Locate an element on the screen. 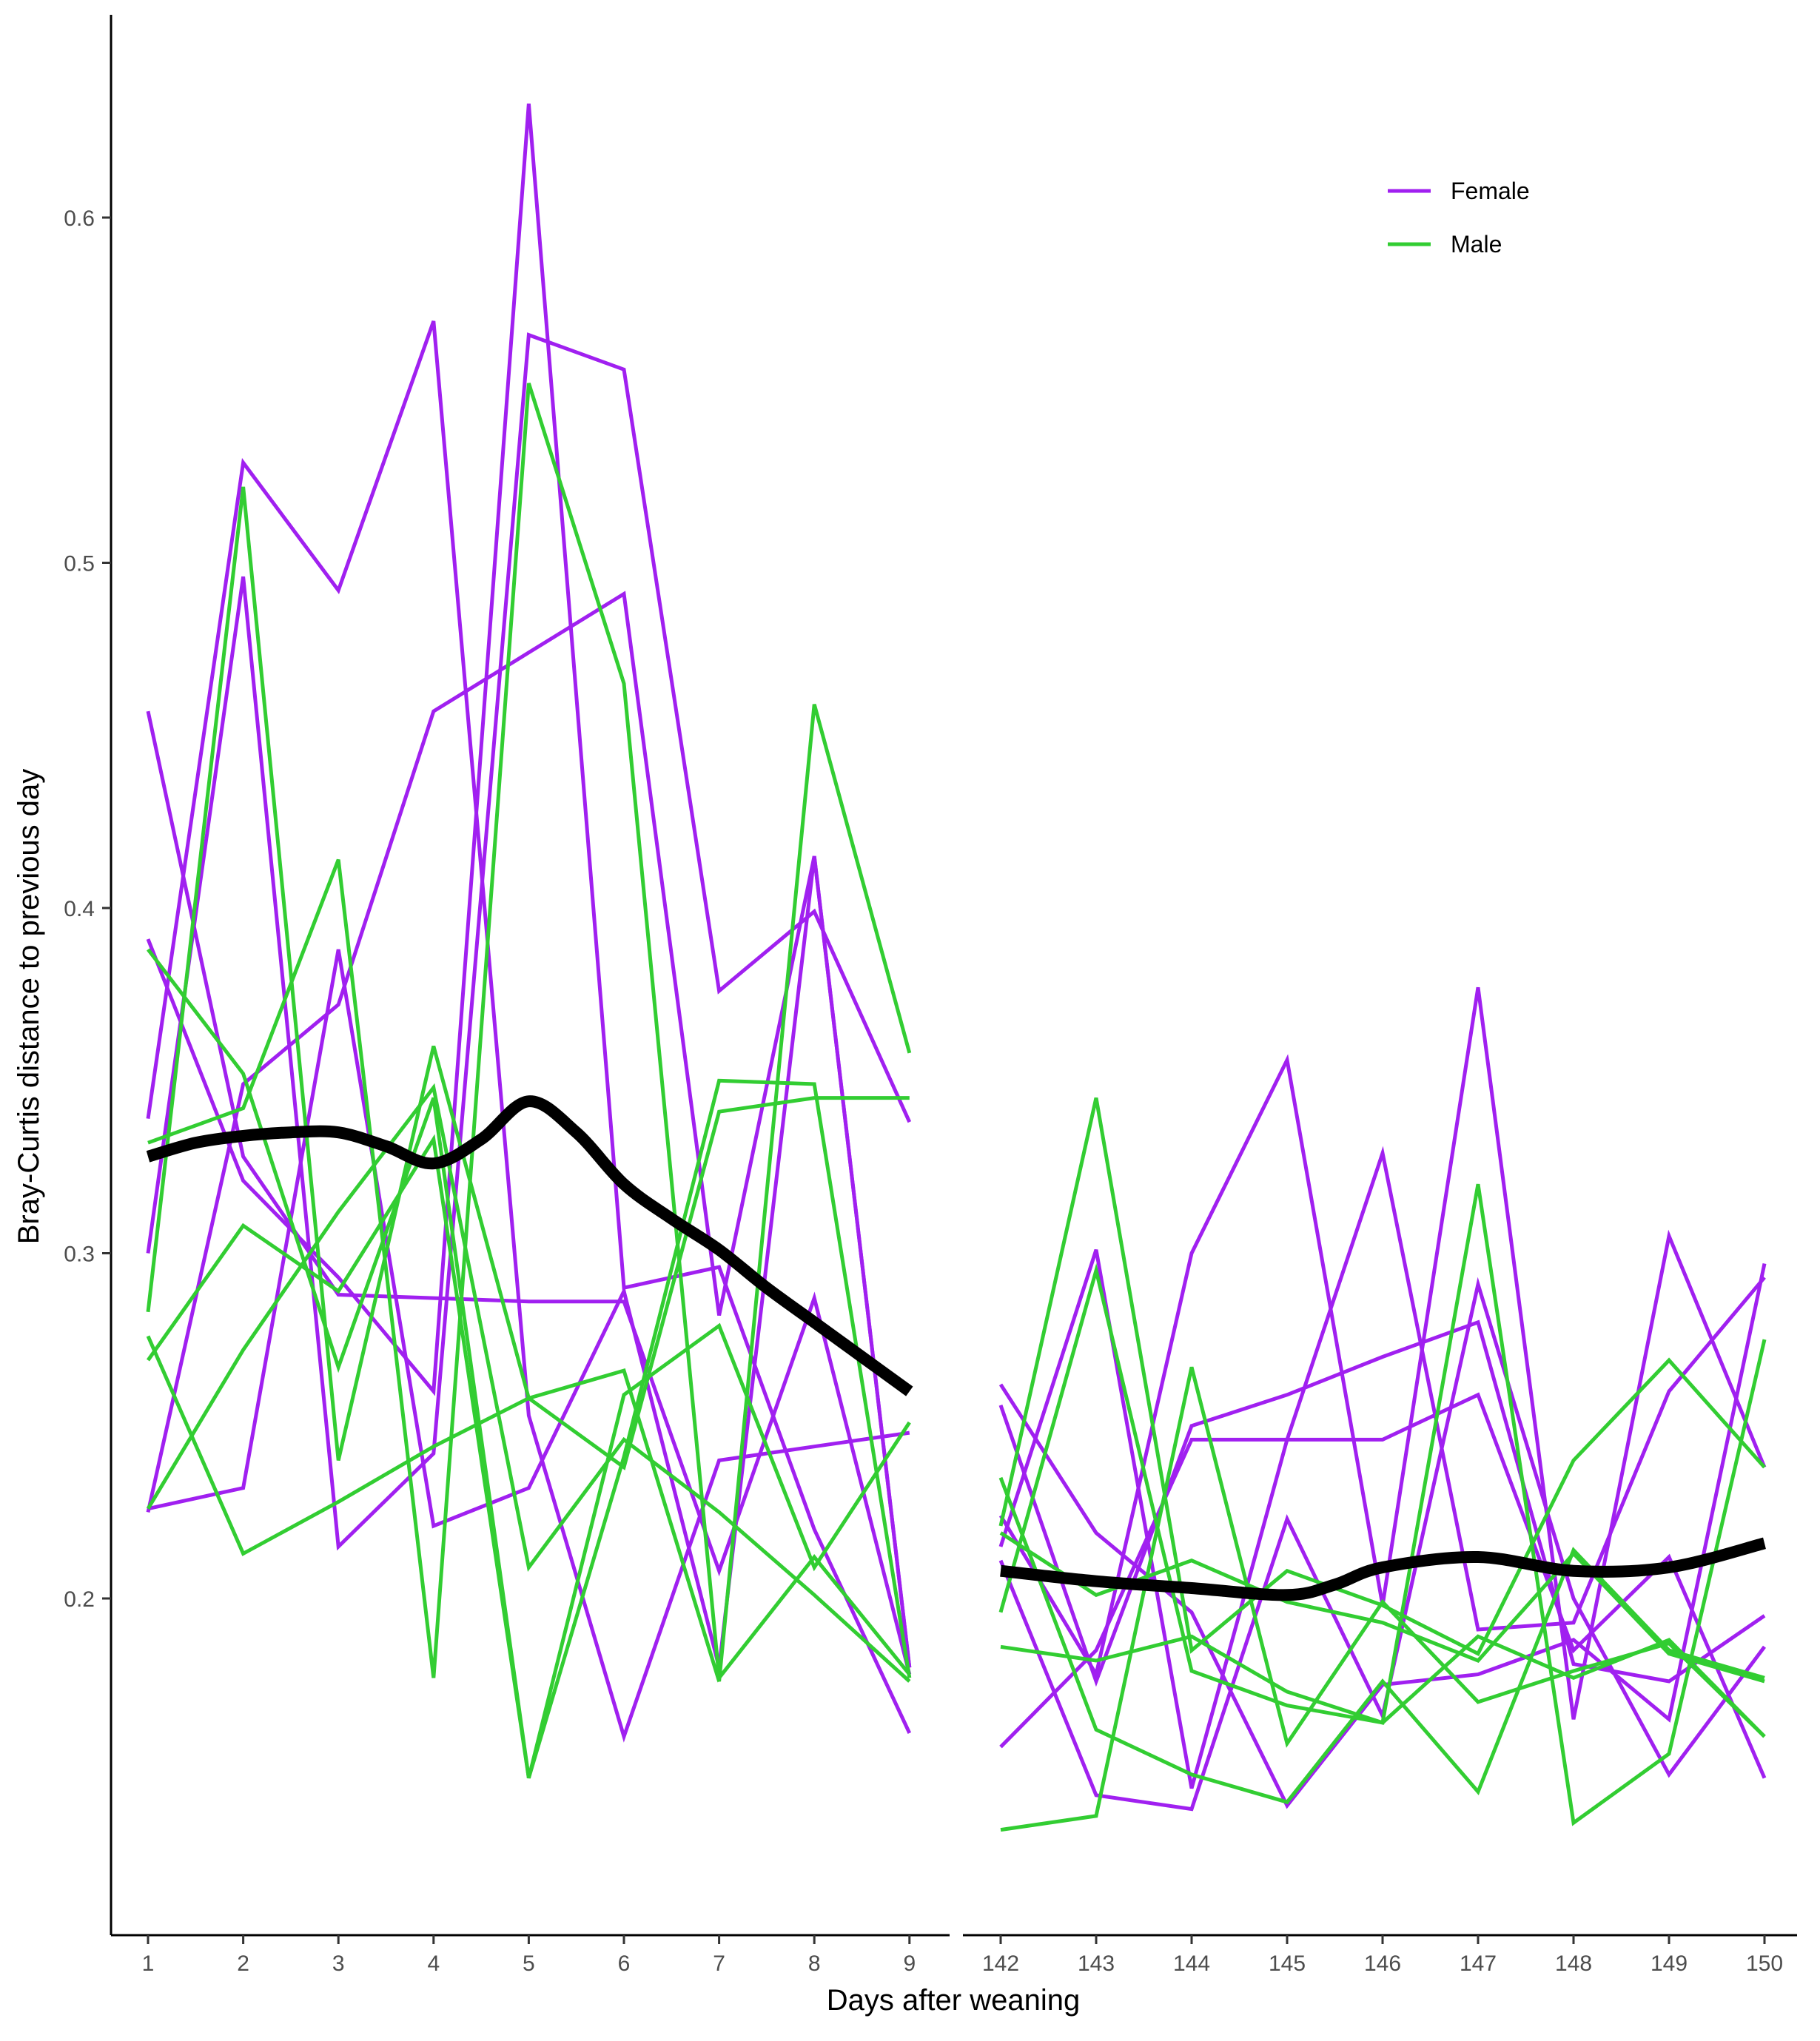  y-tick-label: 0.3 is located at coordinates (79, 1255).